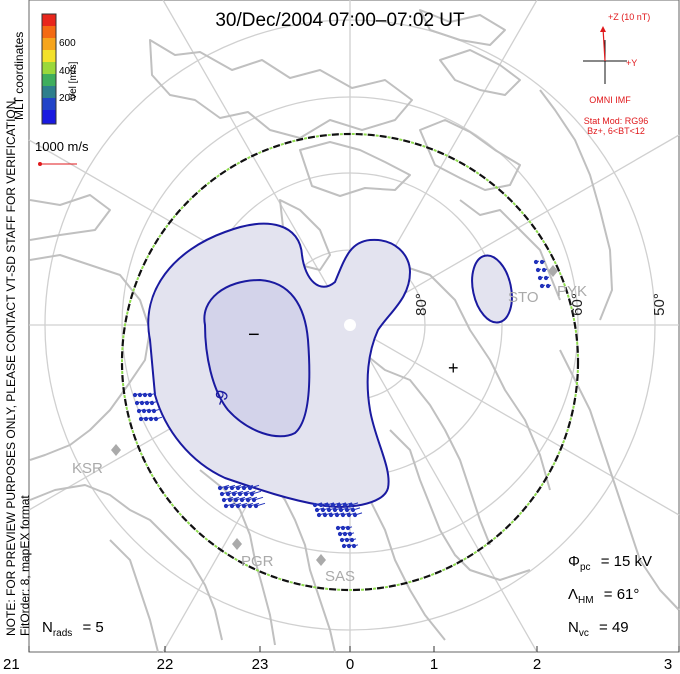 The image size is (680, 674). I want to click on station-label-ksr: KSR, so click(87, 468).